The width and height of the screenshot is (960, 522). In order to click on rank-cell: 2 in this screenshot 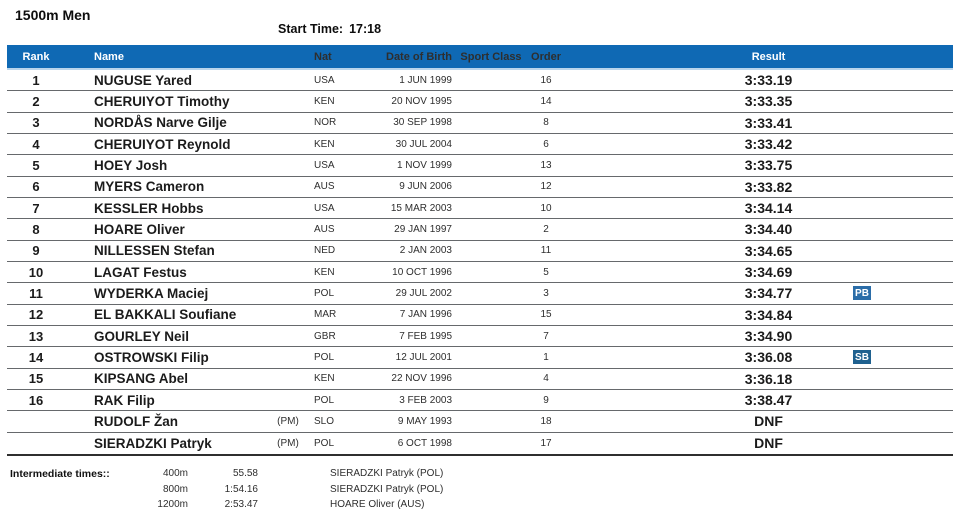, I will do `click(36, 101)`.